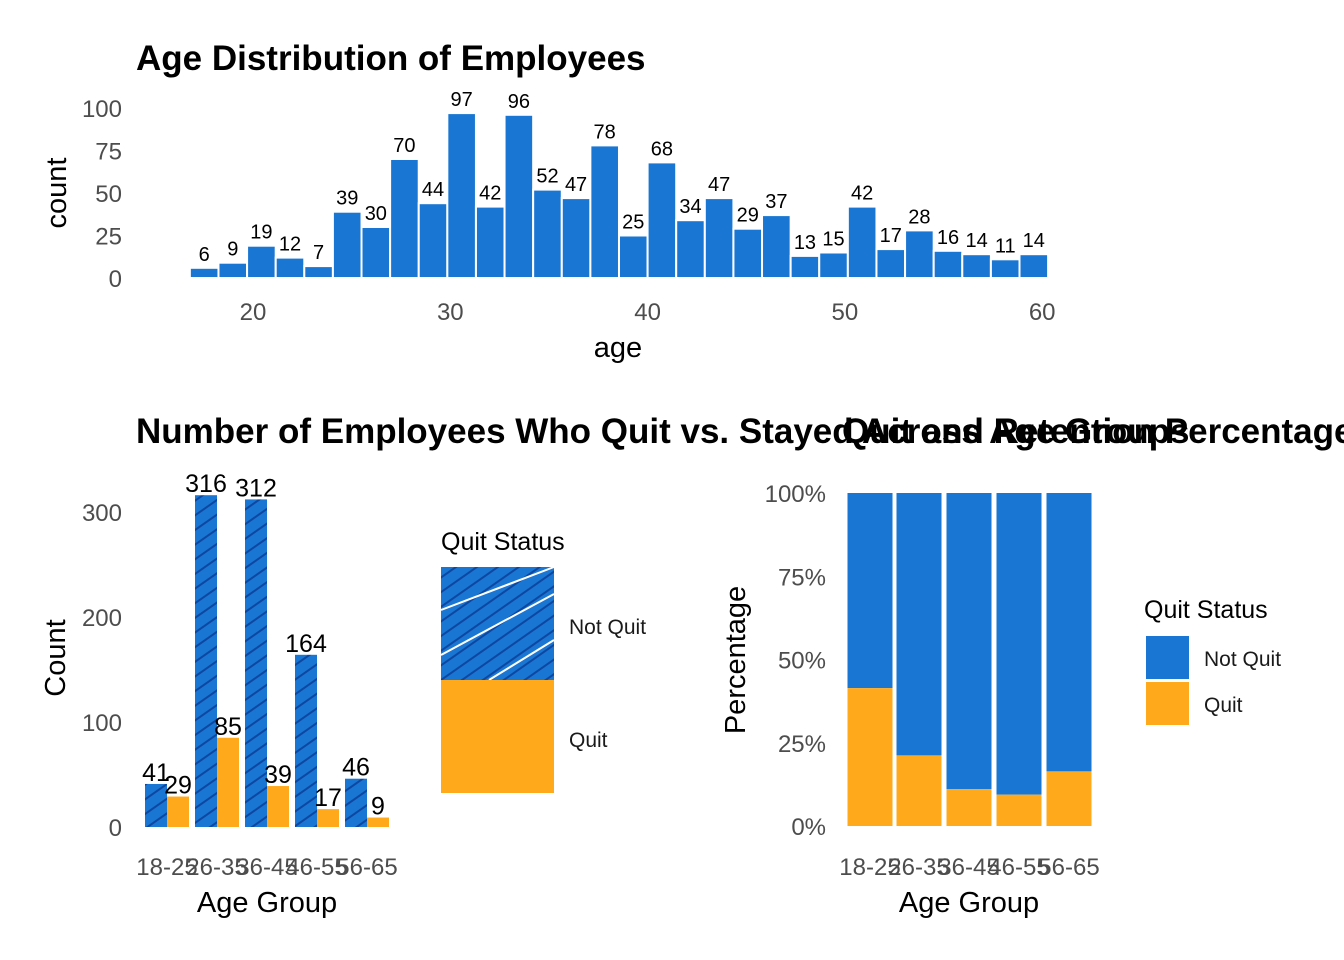 Image resolution: width=1344 pixels, height=960 pixels. What do you see at coordinates (833, 240) in the screenshot?
I see `bar-value-label: 15` at bounding box center [833, 240].